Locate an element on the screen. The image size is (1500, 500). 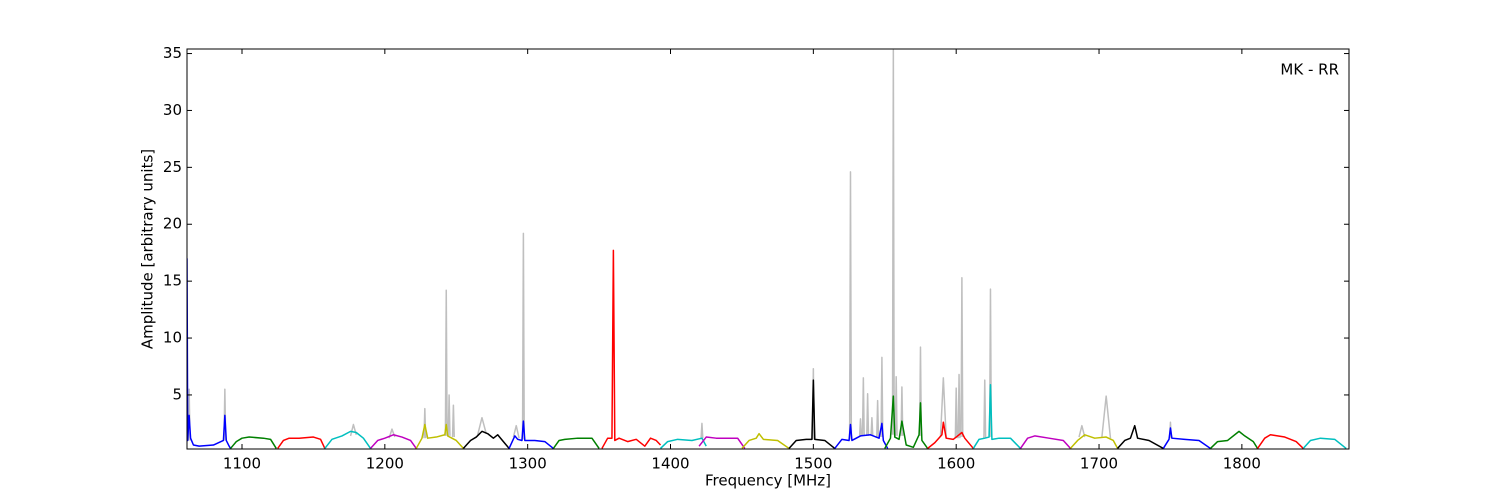
x-tick-label: 1100 is located at coordinates (242, 464).